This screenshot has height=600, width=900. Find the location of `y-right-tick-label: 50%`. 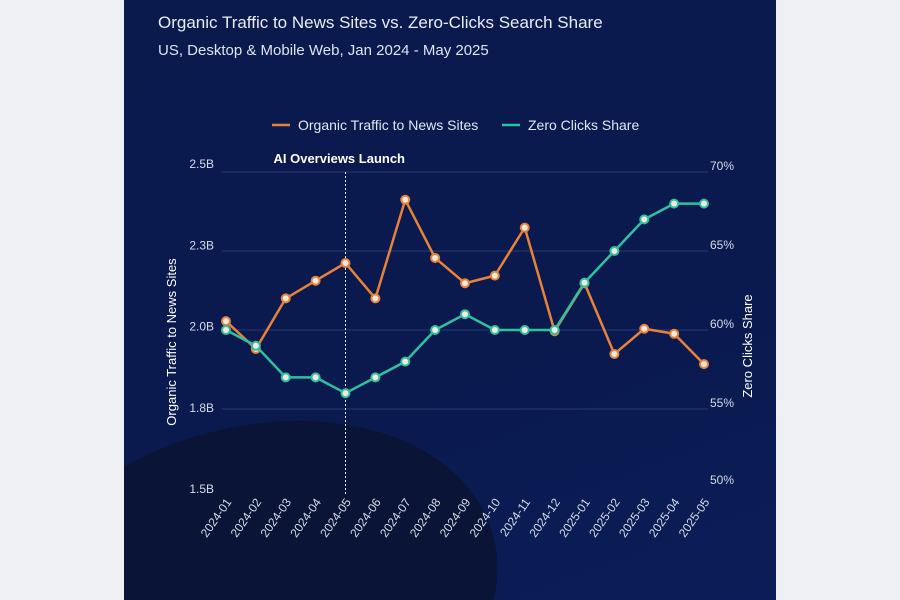

y-right-tick-label: 50% is located at coordinates (722, 480).